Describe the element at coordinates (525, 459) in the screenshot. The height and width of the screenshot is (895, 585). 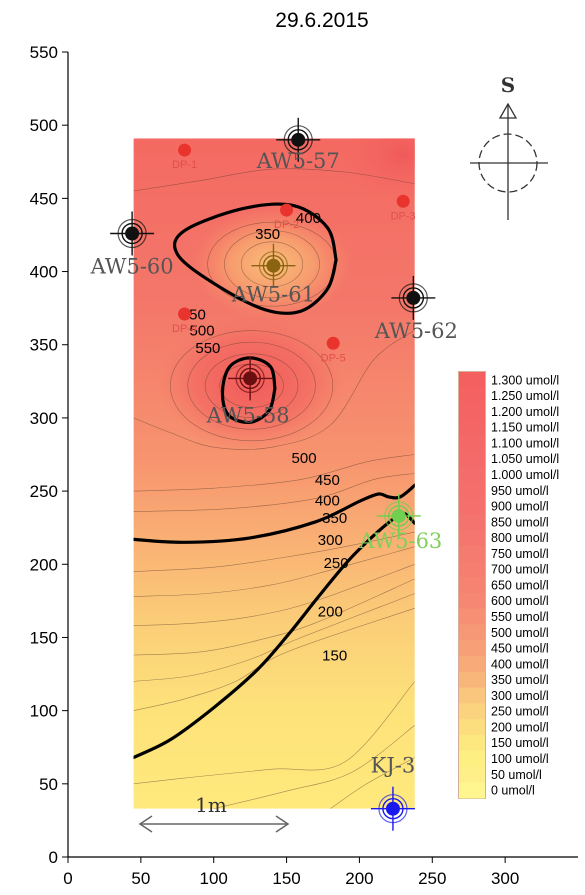
I see `legend-label: 1.050 umol/l` at that location.